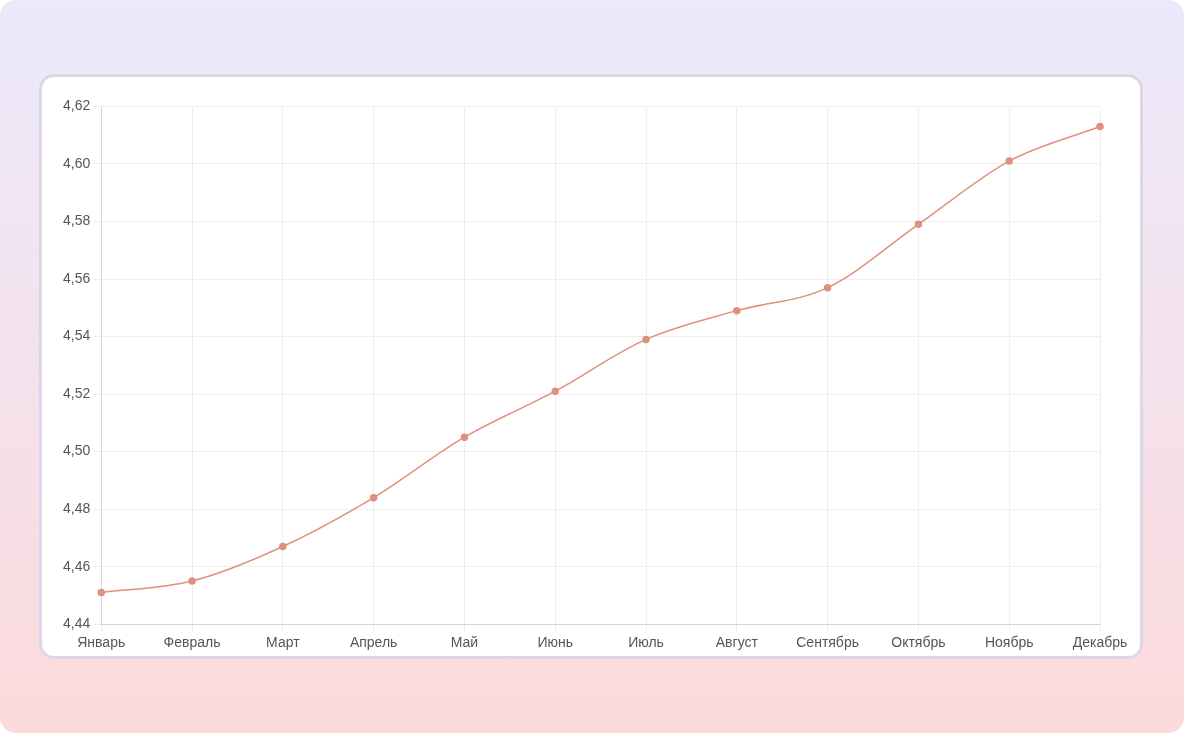 The image size is (1184, 733). What do you see at coordinates (77, 450) in the screenshot?
I see `y-tick-label: 4,50` at bounding box center [77, 450].